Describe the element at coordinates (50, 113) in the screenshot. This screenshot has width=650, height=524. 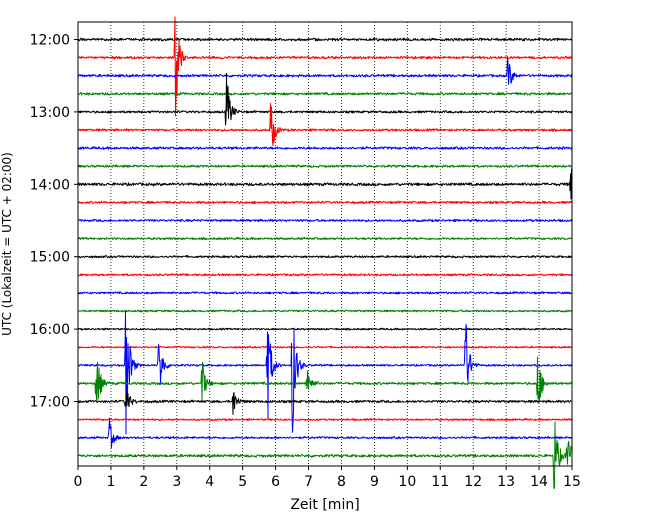
I see `y-tick-label-1: 13:00` at that location.